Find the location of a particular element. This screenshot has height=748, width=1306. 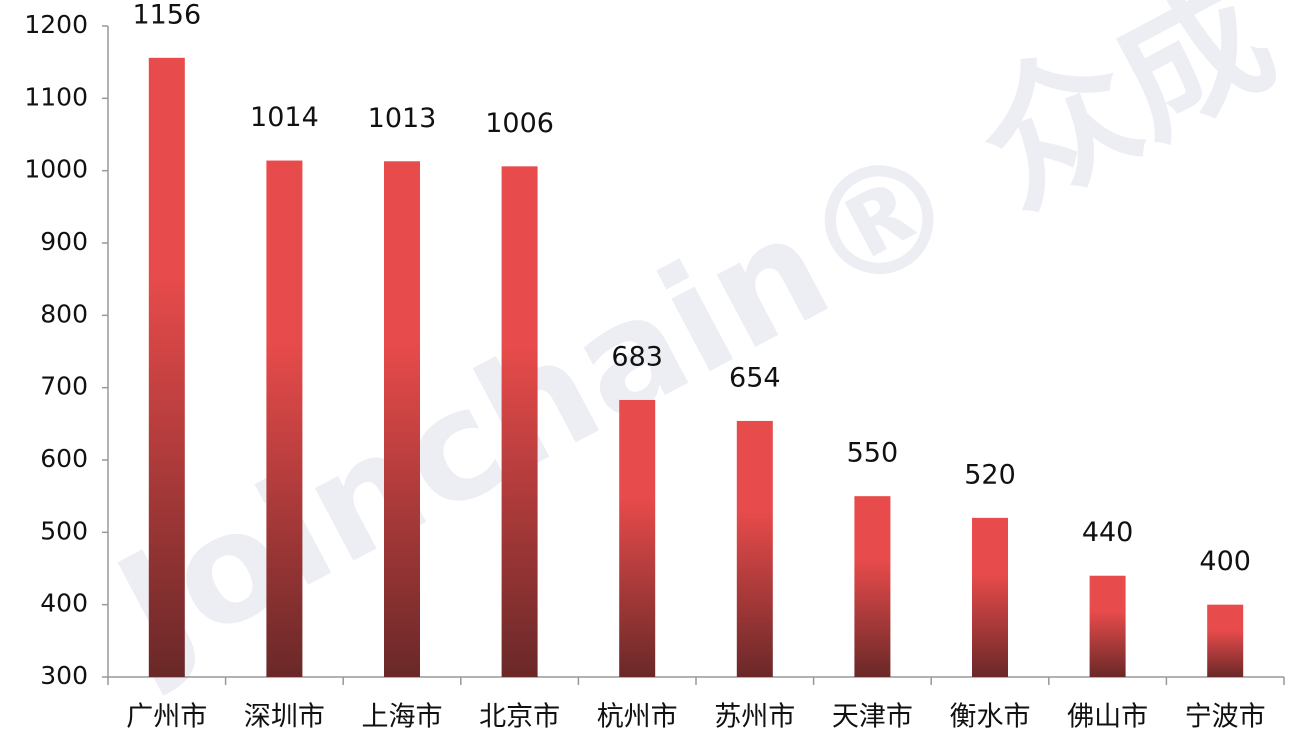

x-tick-label: 深圳市 is located at coordinates (284, 717).